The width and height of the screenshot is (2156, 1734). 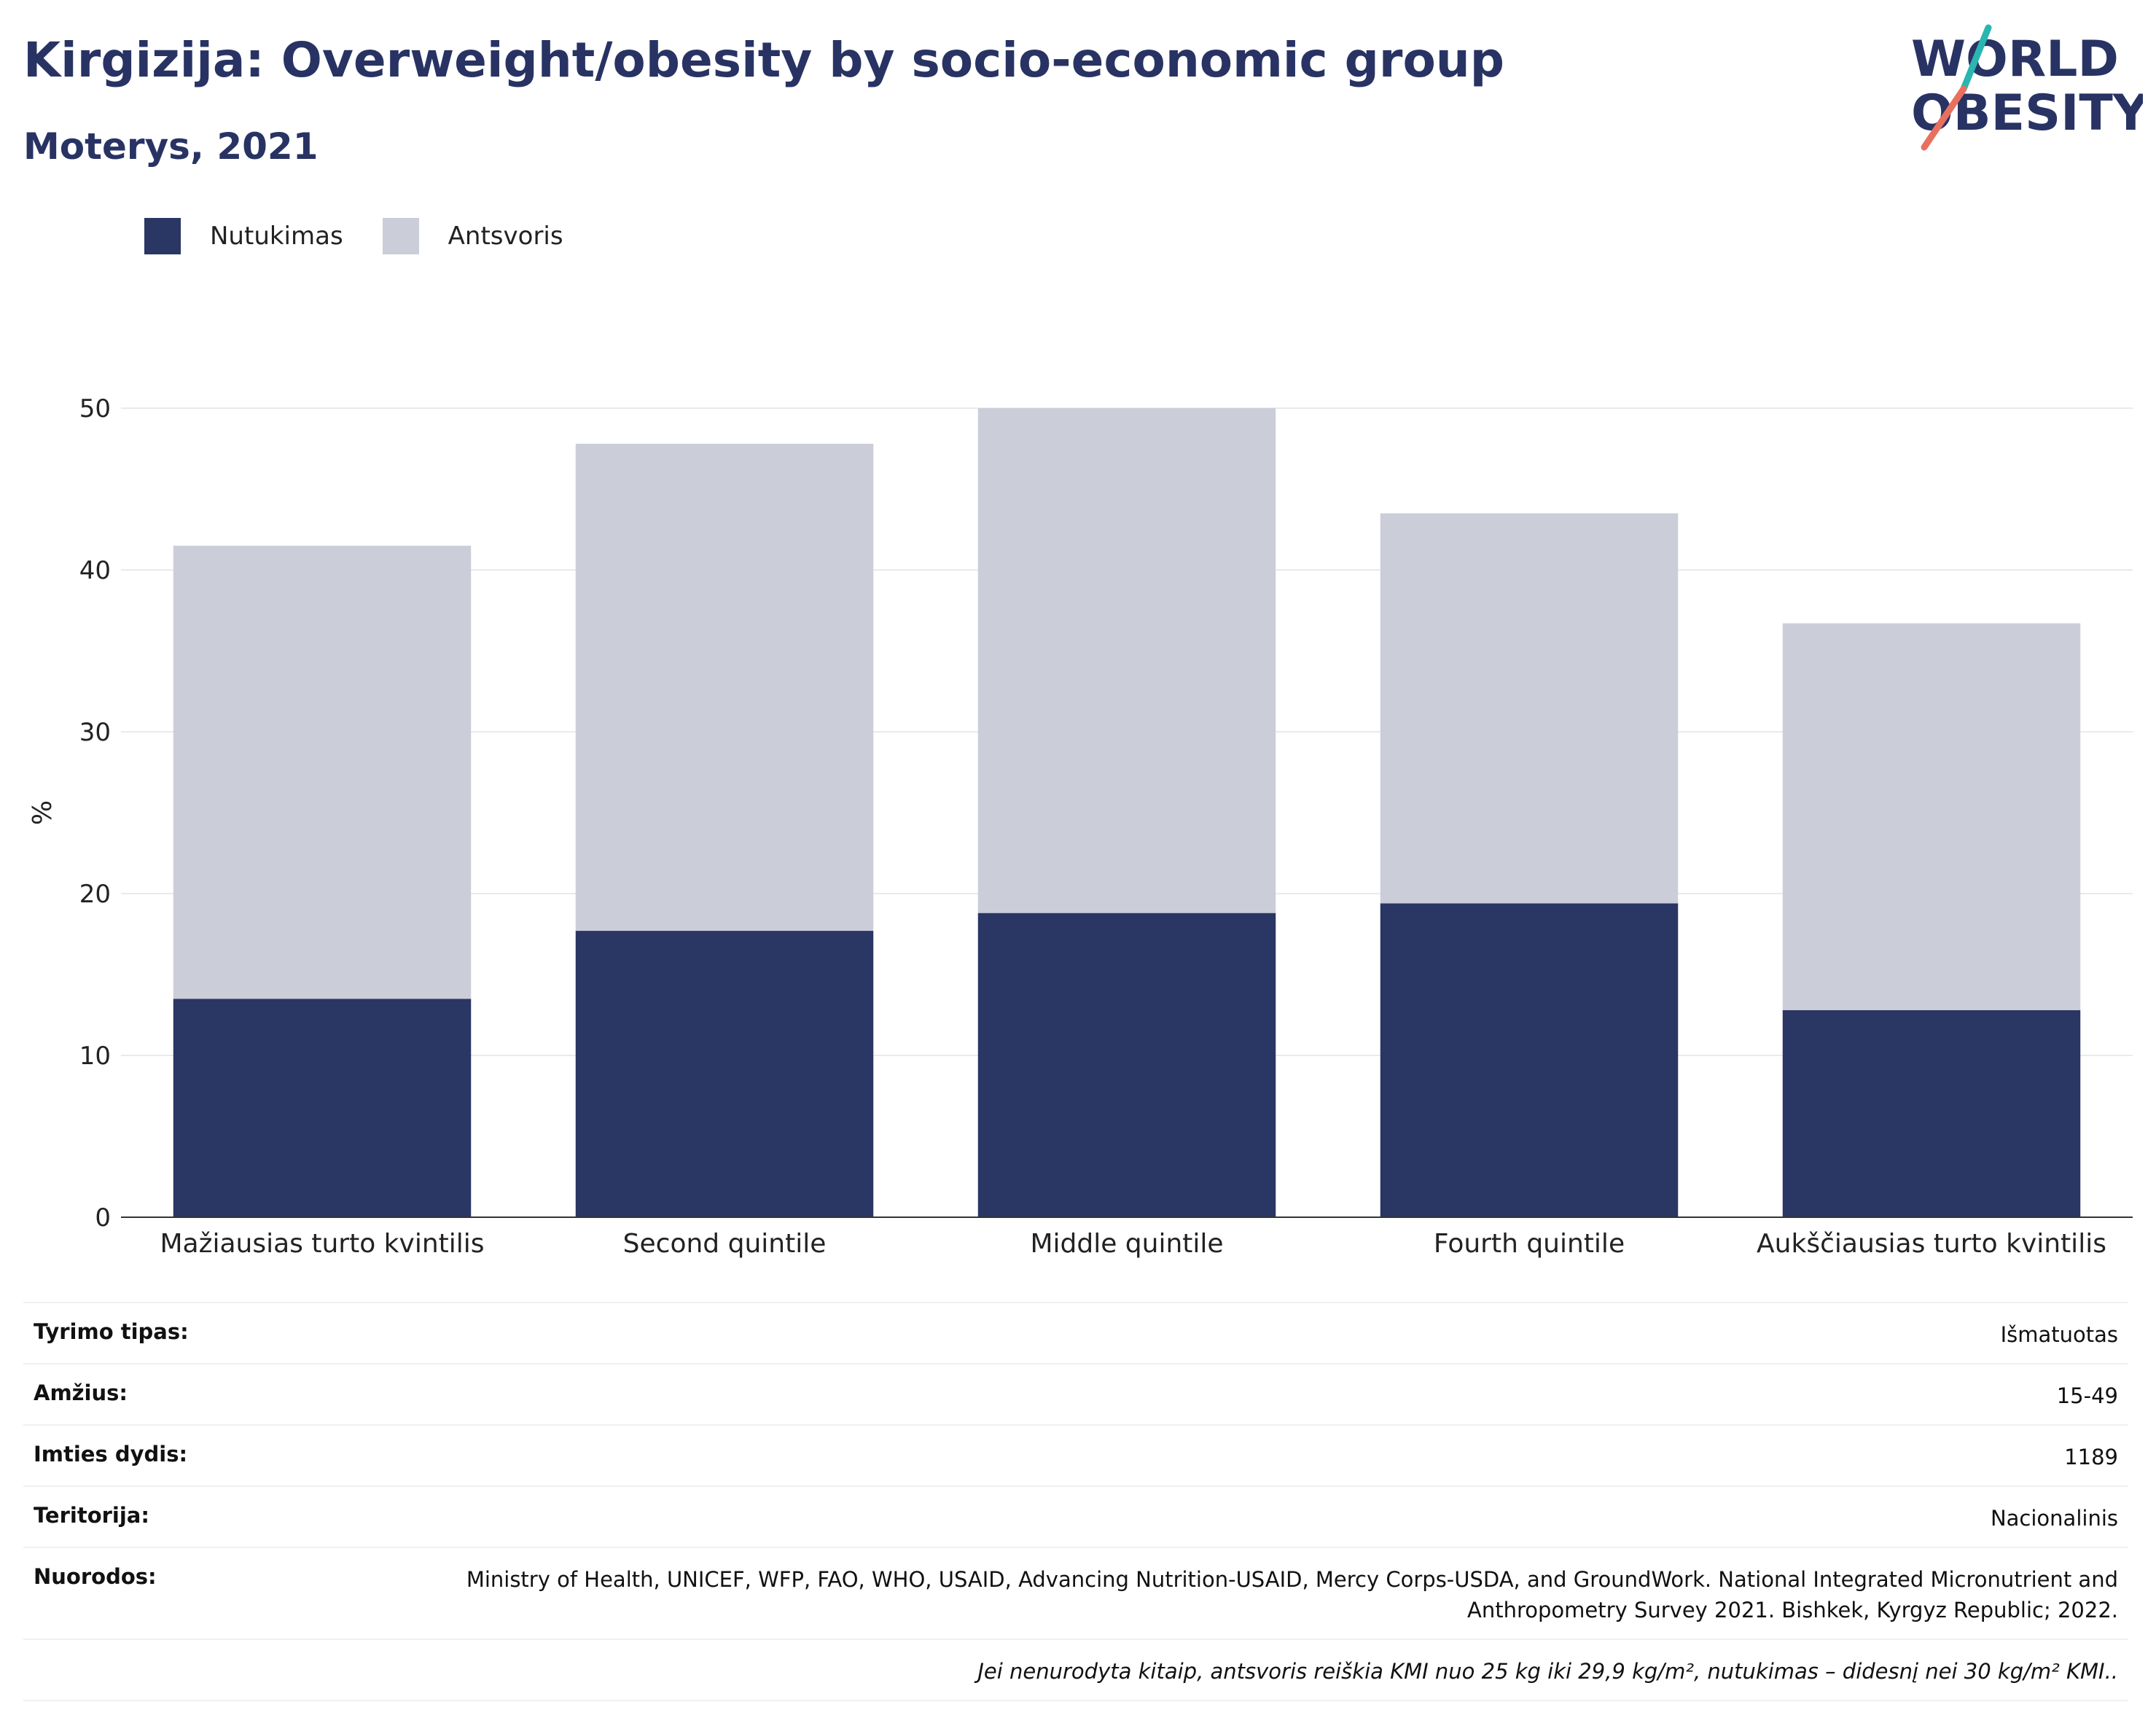 I want to click on legend-item-overweight: Antsvoris, so click(x=473, y=236).